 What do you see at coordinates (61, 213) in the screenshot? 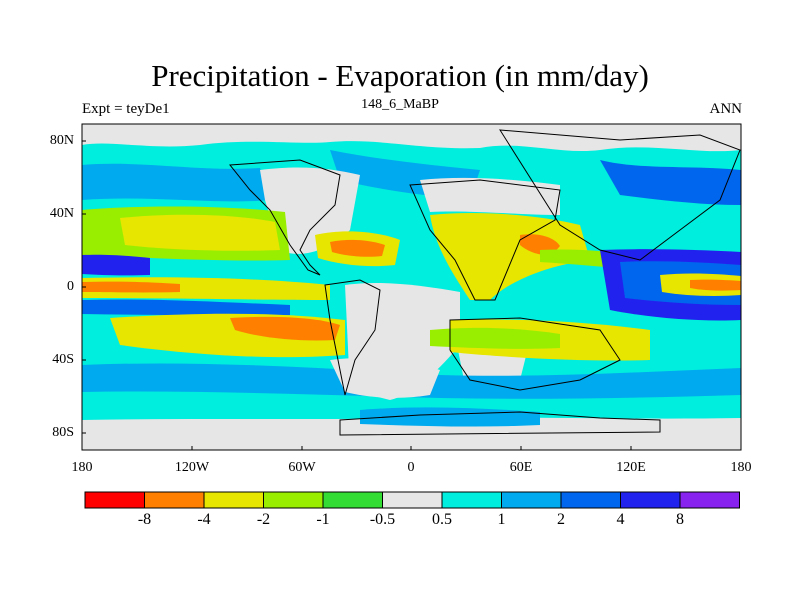
I see `y-tick-label: 40N` at bounding box center [61, 213].